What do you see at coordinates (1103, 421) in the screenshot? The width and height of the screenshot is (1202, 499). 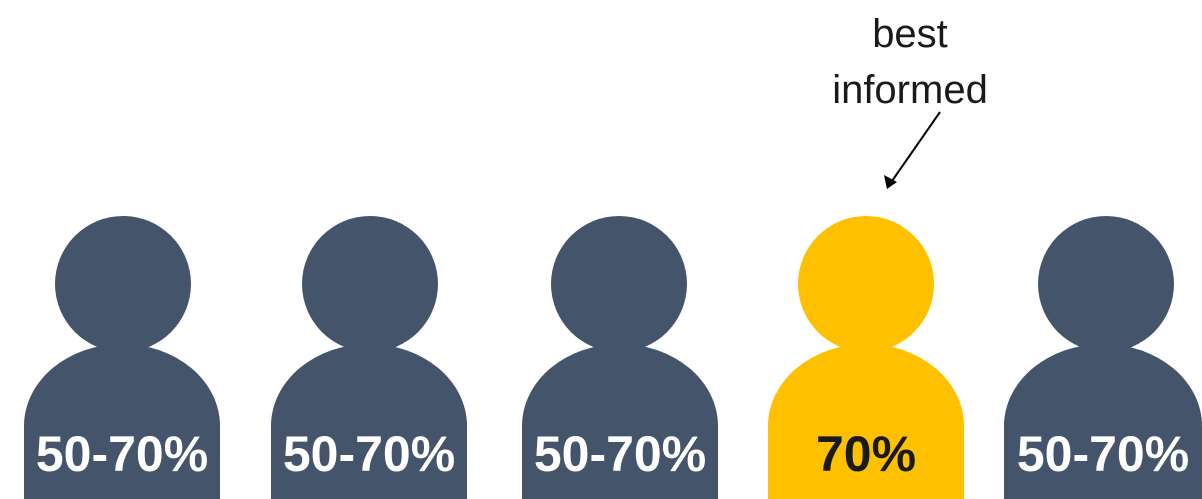 I see `person-5-body` at bounding box center [1103, 421].